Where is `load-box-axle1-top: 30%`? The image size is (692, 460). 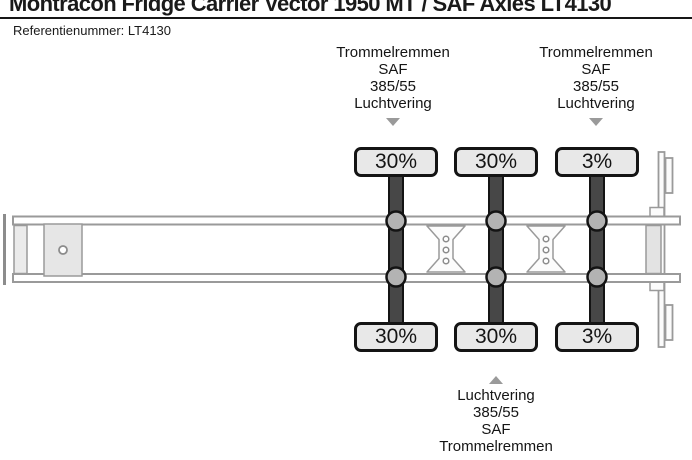 load-box-axle1-top: 30% is located at coordinates (396, 162).